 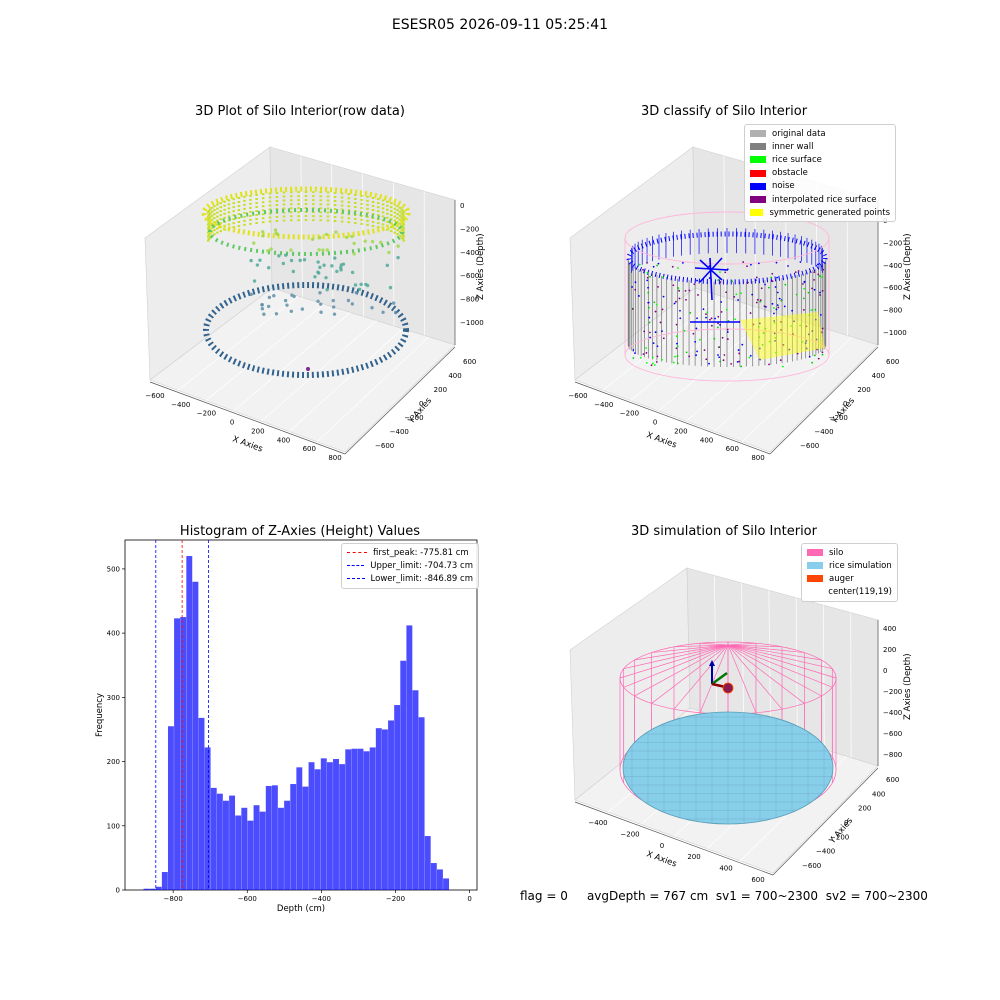 What do you see at coordinates (440, 390) in the screenshot?
I see `y-tick-label: 200` at bounding box center [440, 390].